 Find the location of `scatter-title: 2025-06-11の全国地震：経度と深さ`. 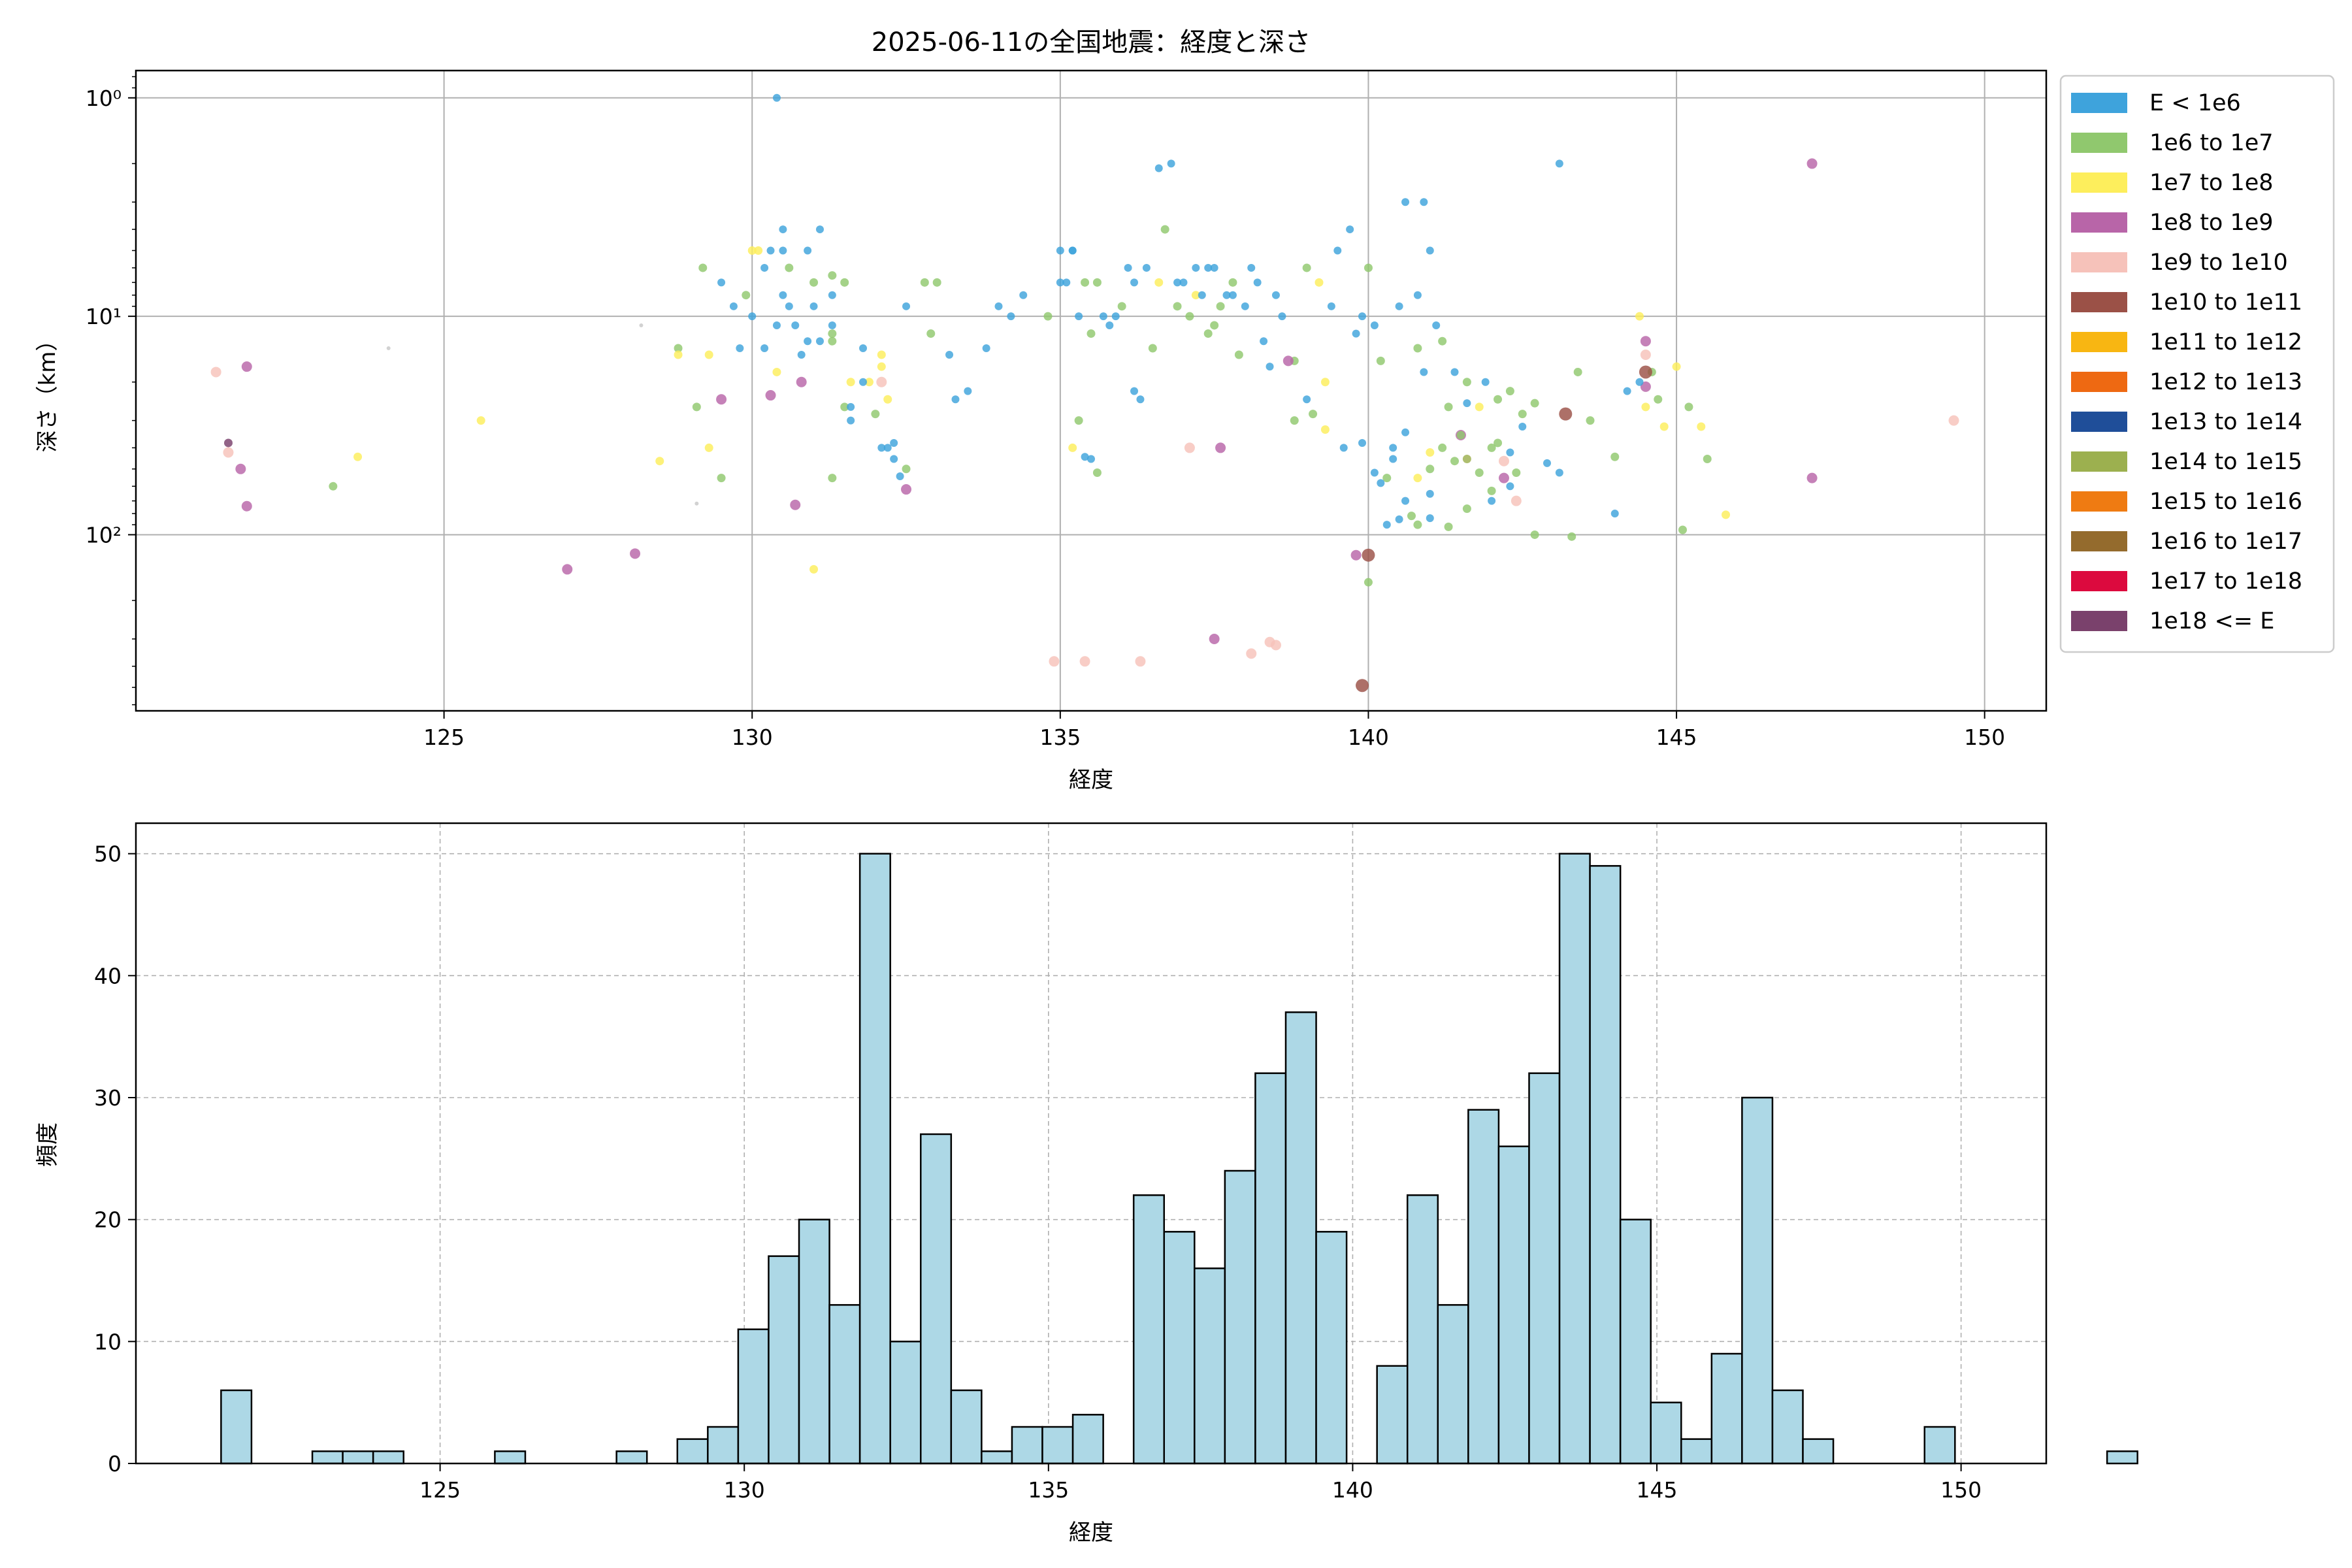

scatter-title: 2025-06-11の全国地震：経度と深さ is located at coordinates (1091, 42).